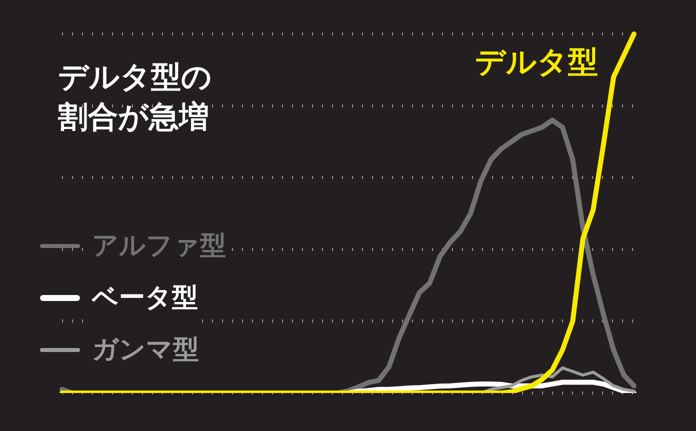 This screenshot has width=696, height=431. Describe the element at coordinates (145, 298) in the screenshot. I see `legend-label: ベータ型` at that location.